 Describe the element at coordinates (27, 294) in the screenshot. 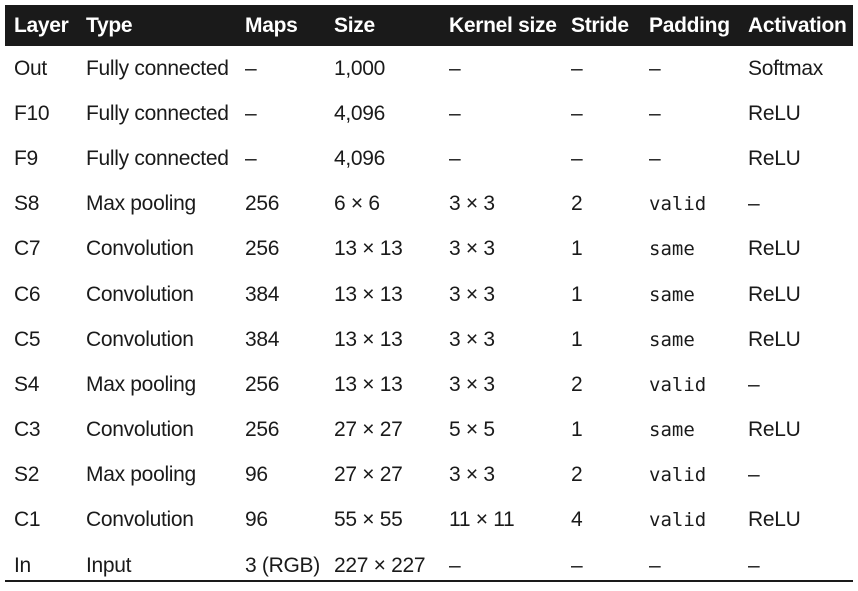

I see `cell-layer: C6` at that location.